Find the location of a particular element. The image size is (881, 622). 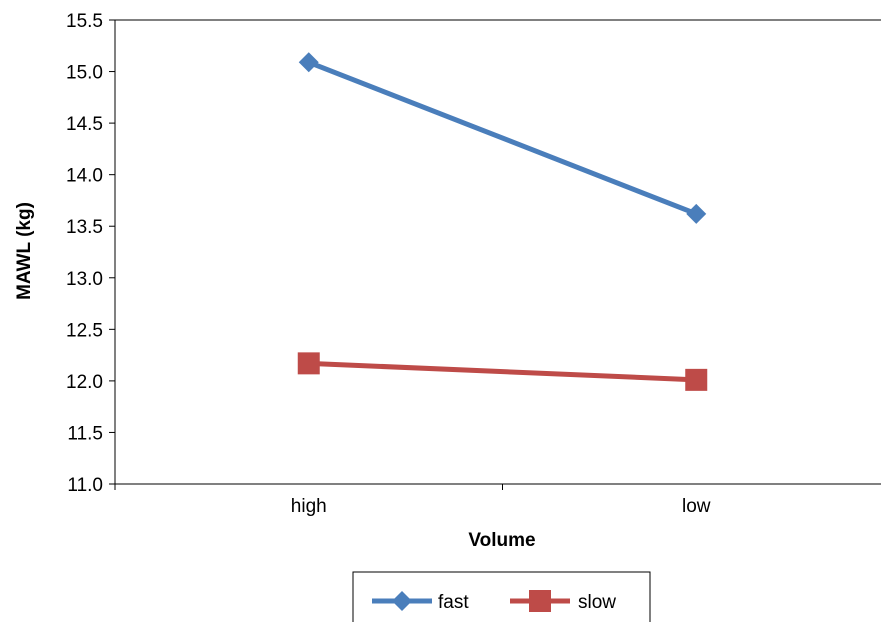

series-slow is located at coordinates (502, 371).